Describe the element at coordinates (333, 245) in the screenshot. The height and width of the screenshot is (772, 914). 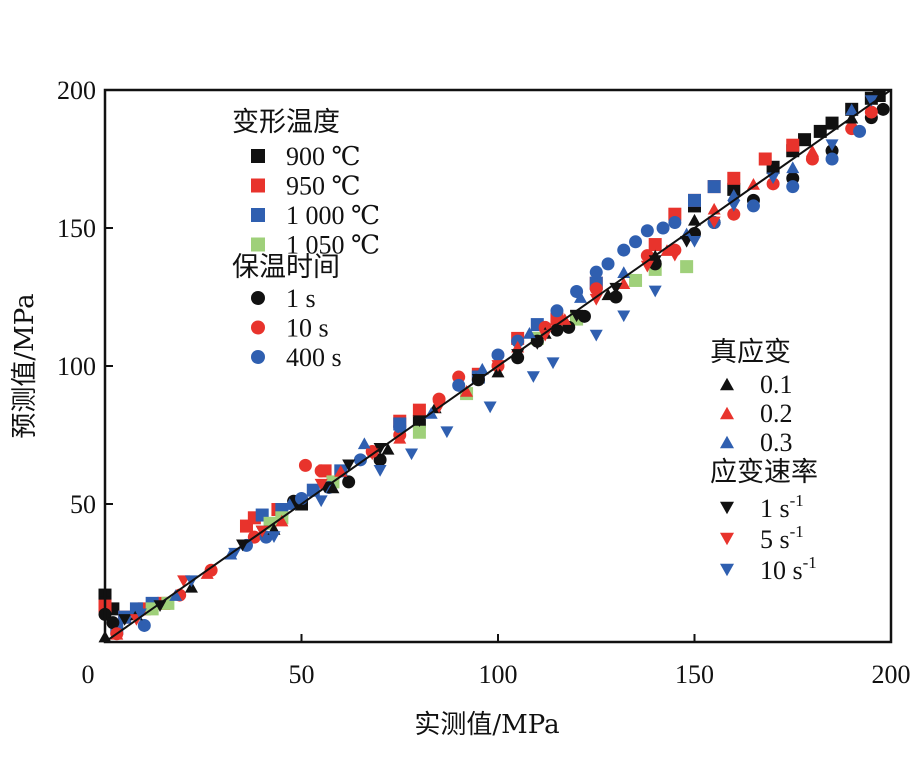
I see `legend-label: 1 050 ℃` at that location.